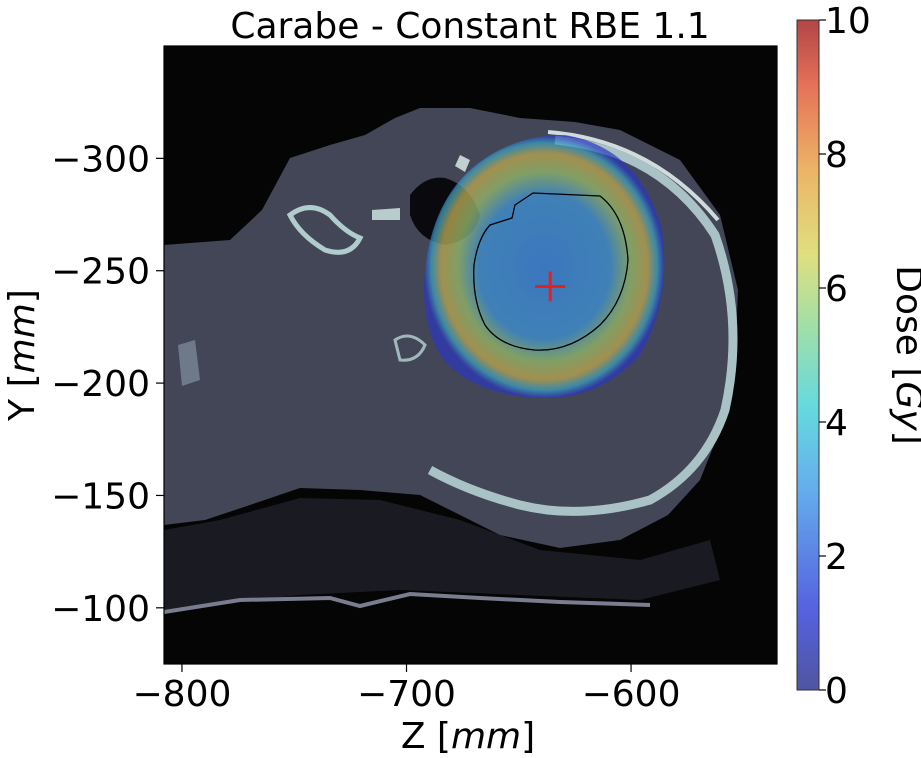  Describe the element at coordinates (808, 355) in the screenshot. I see `colorbar` at that location.